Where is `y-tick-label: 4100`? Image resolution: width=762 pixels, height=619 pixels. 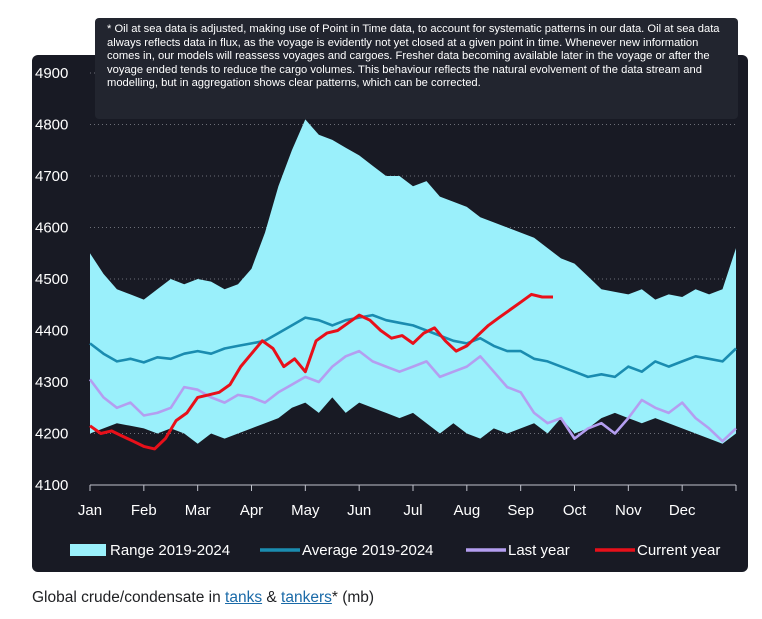
y-tick-label: 4100 is located at coordinates (51, 485).